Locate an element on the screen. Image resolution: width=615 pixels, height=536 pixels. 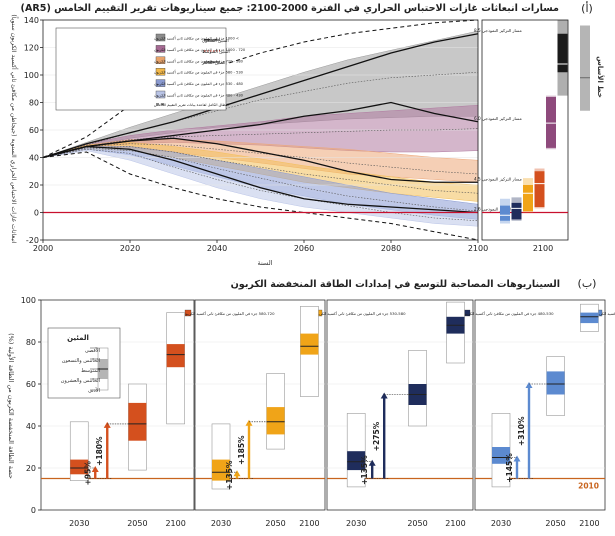
y-tick-label: 60 is located at coordinates (34, 130).